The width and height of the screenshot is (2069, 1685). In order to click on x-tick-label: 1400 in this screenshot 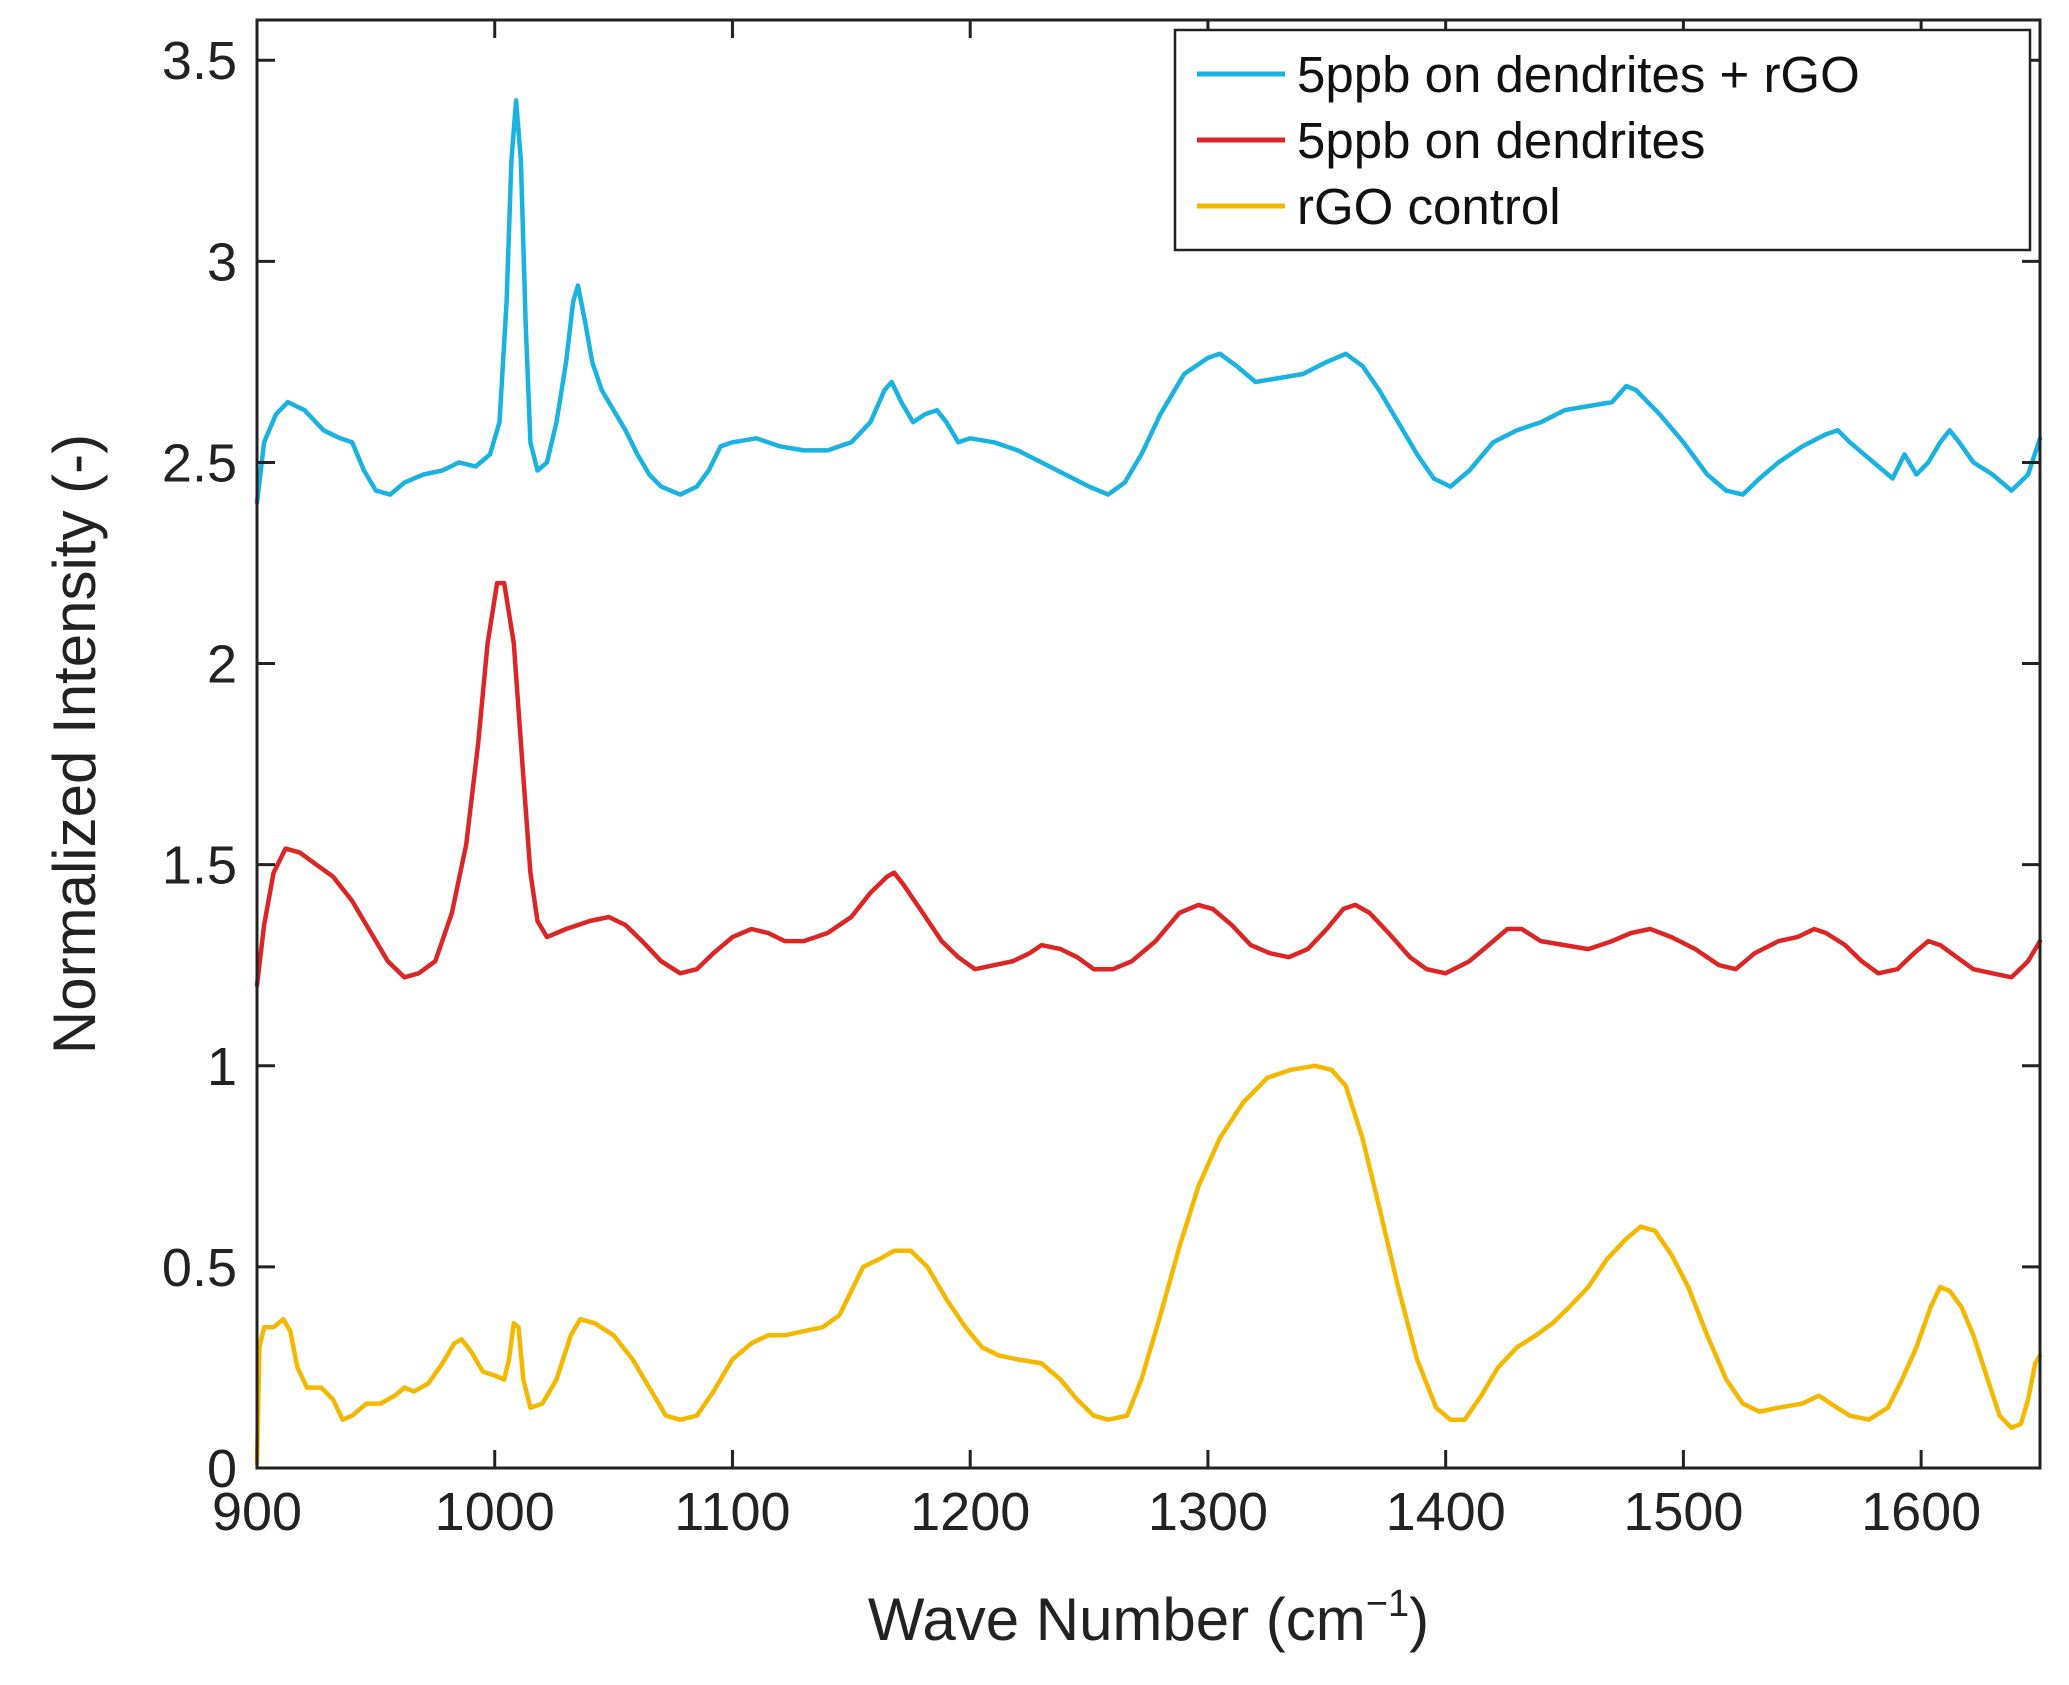, I will do `click(1446, 1512)`.